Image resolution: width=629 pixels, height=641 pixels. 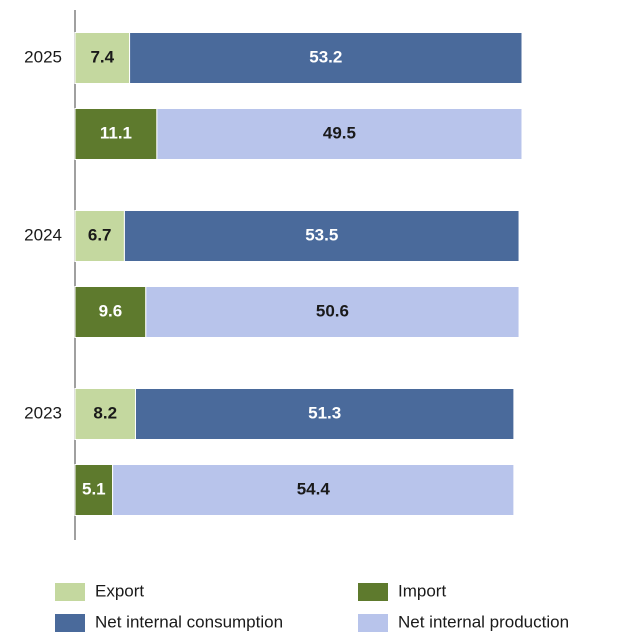 I want to click on legend-label: Net internal production, so click(x=483, y=621).